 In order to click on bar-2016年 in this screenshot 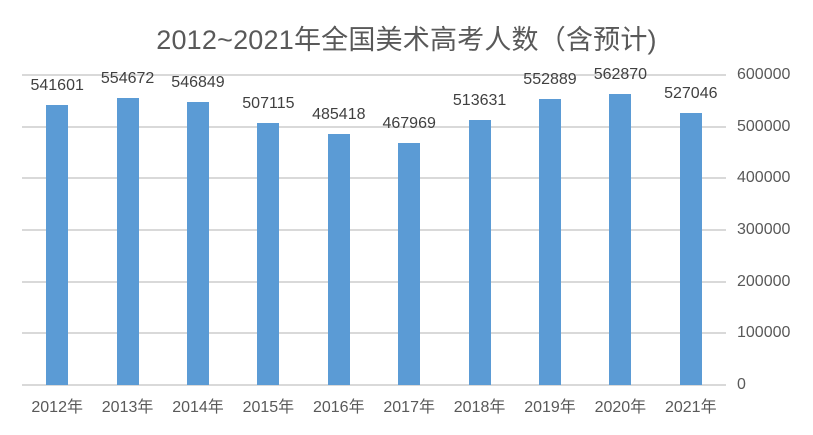, I will do `click(338, 259)`.